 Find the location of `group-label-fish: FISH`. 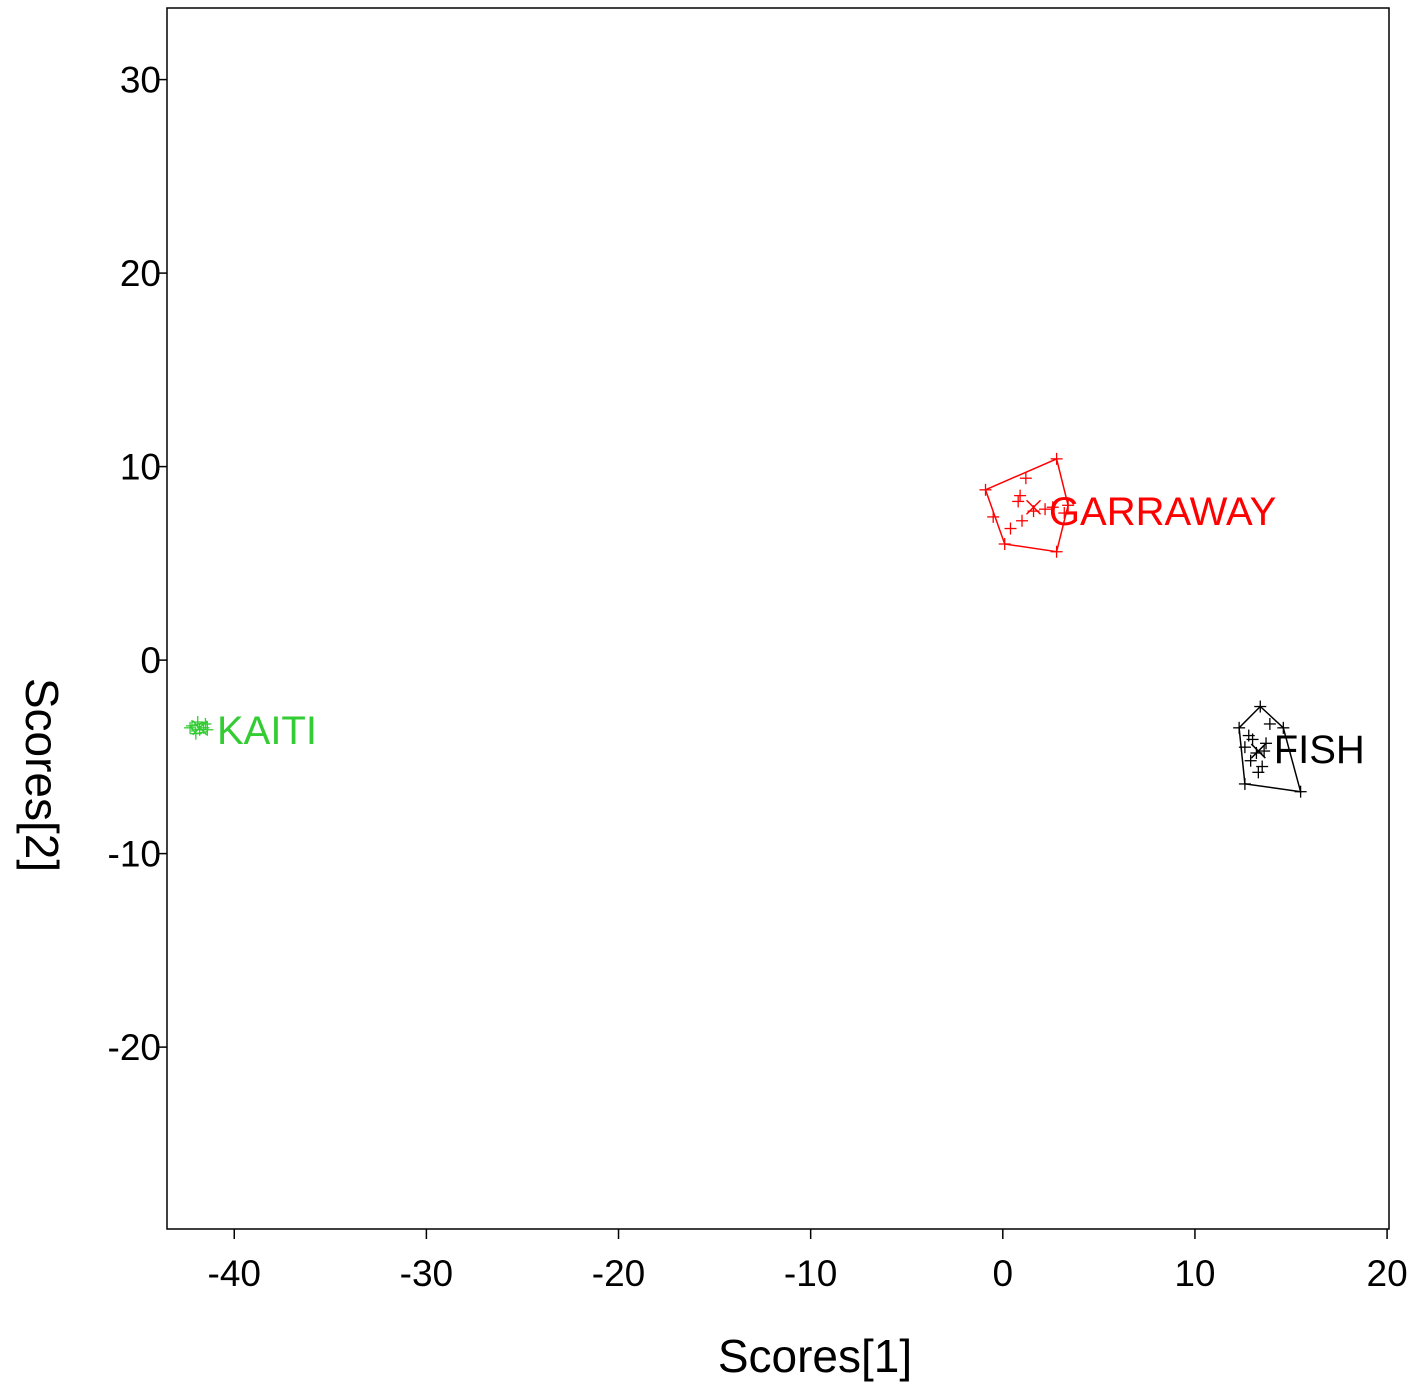

group-label-fish: FISH is located at coordinates (1319, 750).